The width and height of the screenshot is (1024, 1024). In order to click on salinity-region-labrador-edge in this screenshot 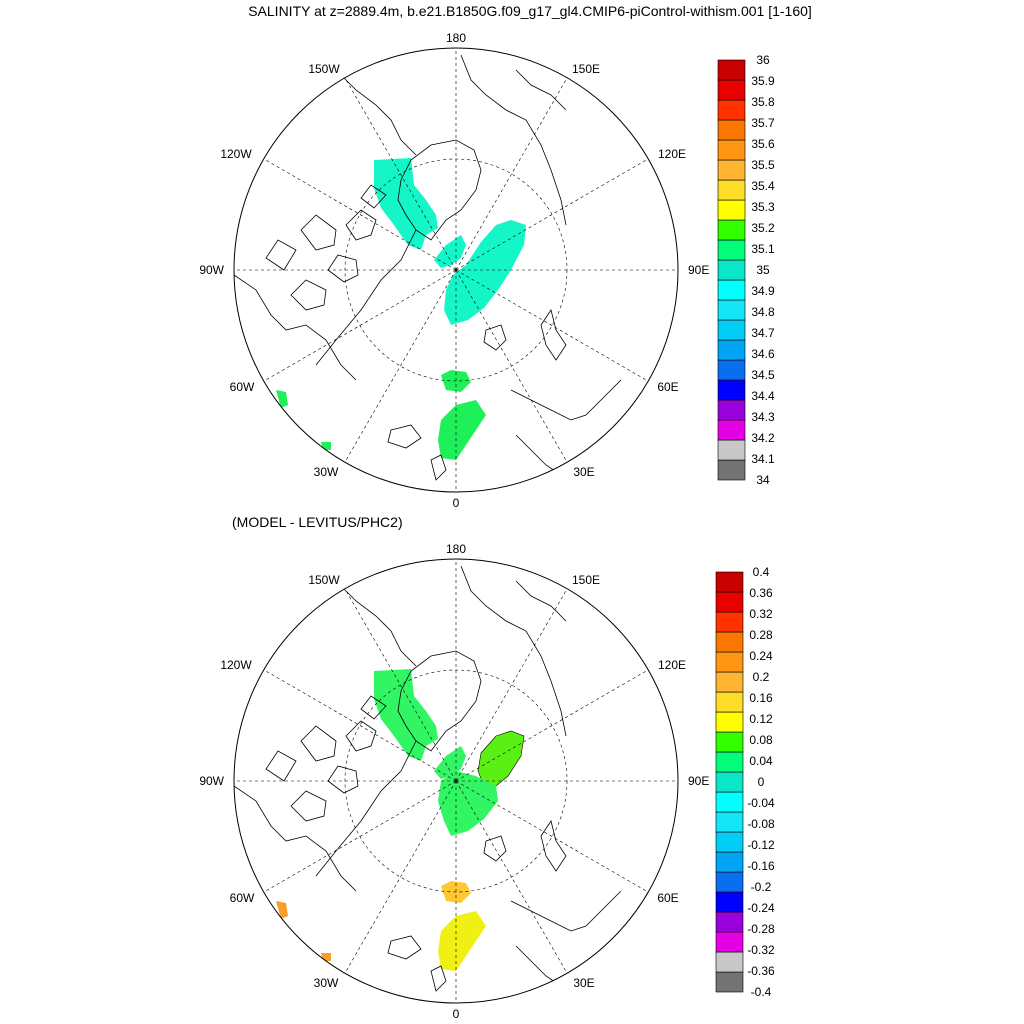, I will do `click(282, 399)`.